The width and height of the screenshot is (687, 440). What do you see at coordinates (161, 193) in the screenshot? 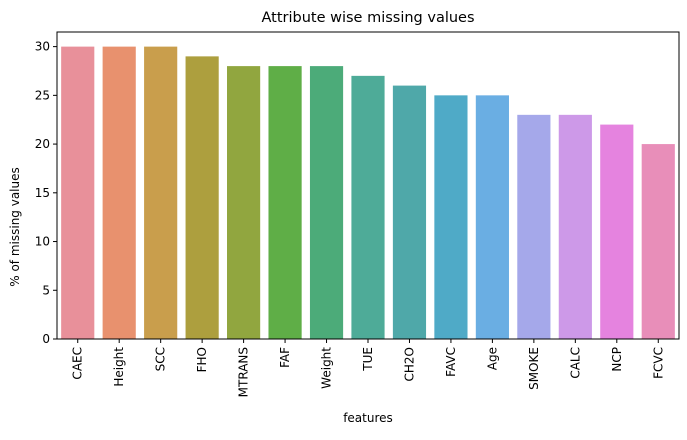
I see `bar-scc` at bounding box center [161, 193].